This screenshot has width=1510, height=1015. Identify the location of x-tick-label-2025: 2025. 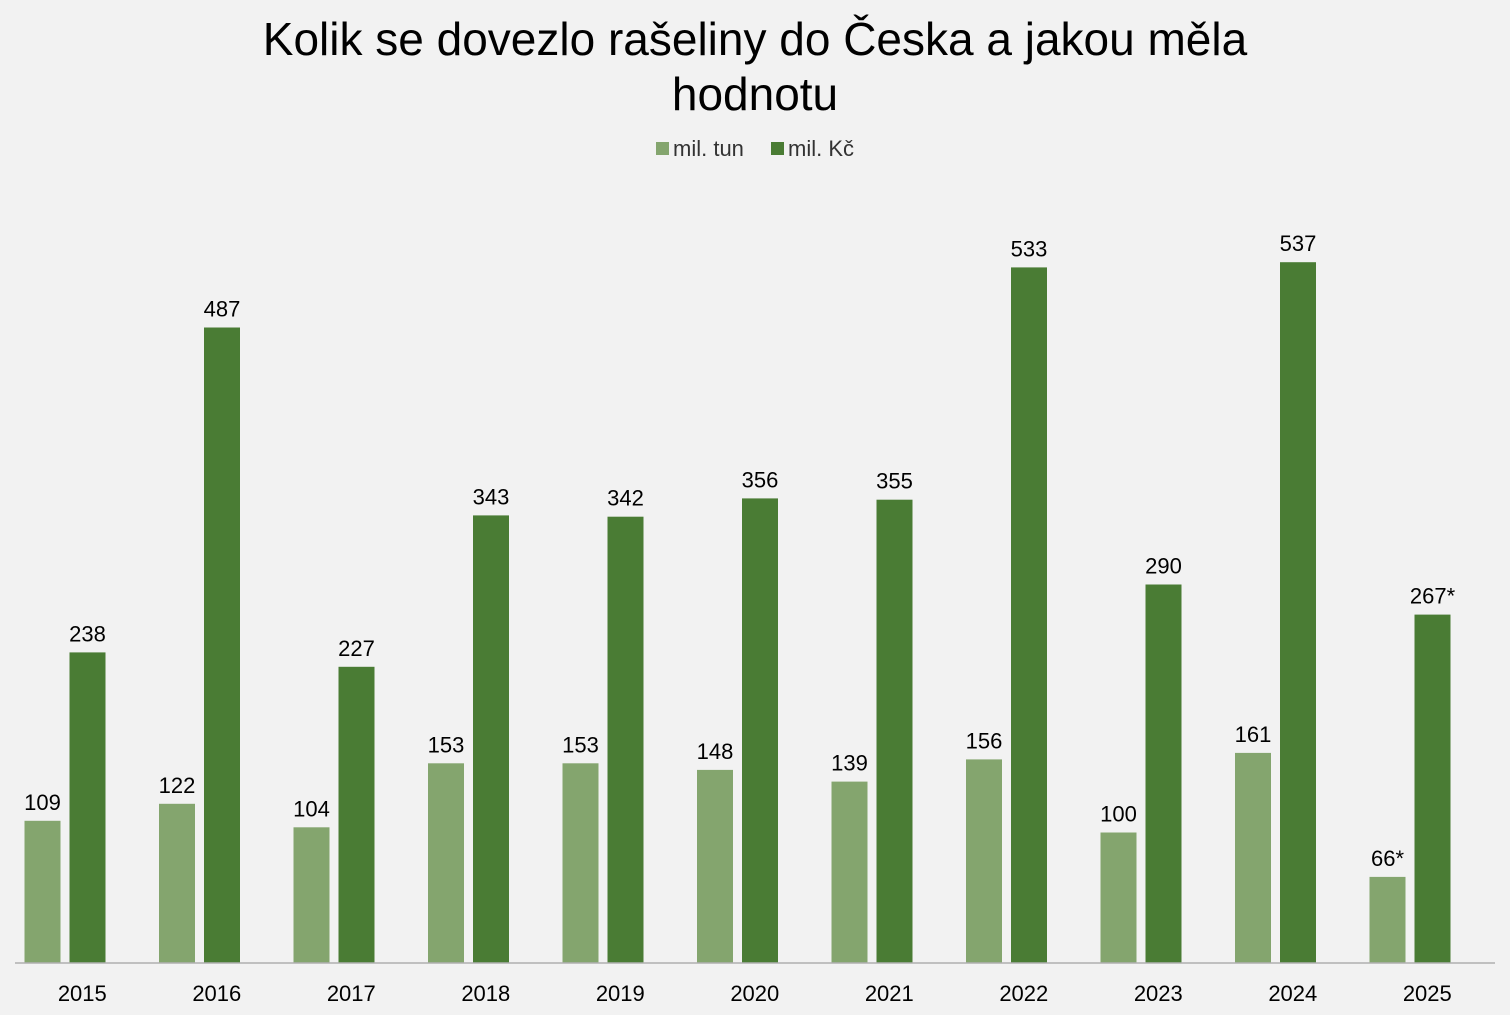
(1427, 993).